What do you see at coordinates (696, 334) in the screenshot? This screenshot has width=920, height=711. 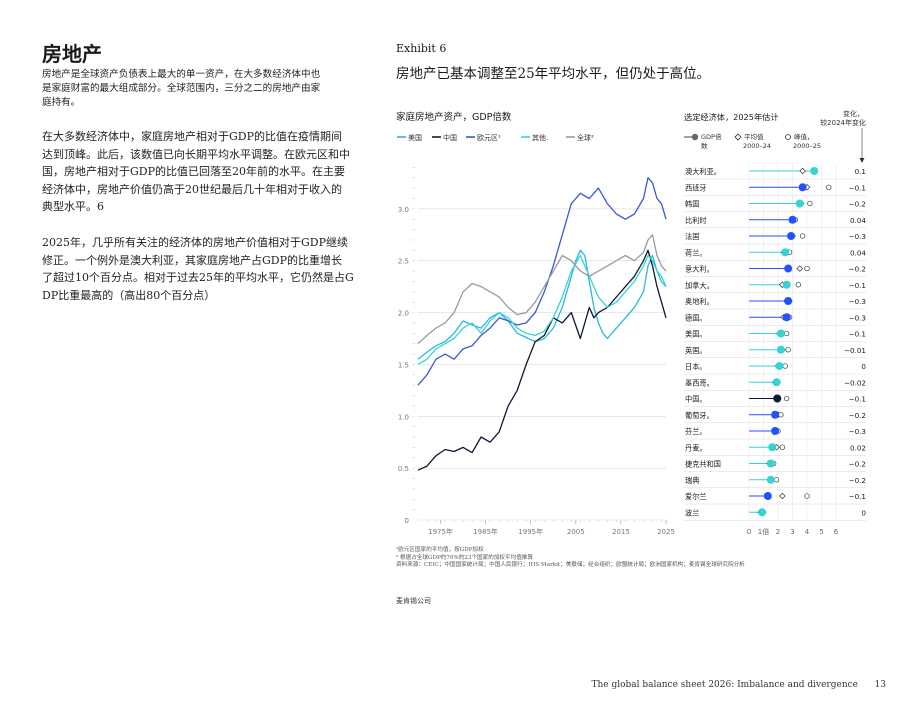 I see `dot-row-label: 美国。` at bounding box center [696, 334].